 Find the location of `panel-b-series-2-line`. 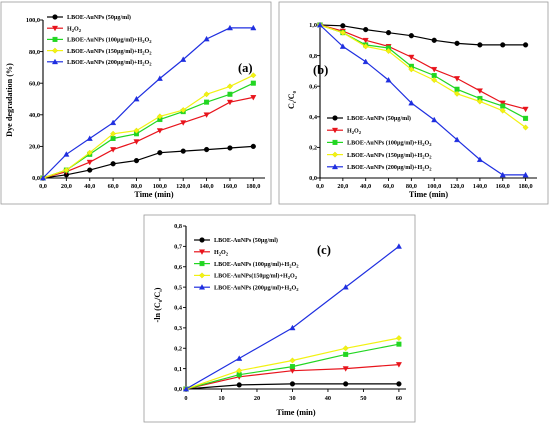

panel-b-series-2-line is located at coordinates (422, 67).